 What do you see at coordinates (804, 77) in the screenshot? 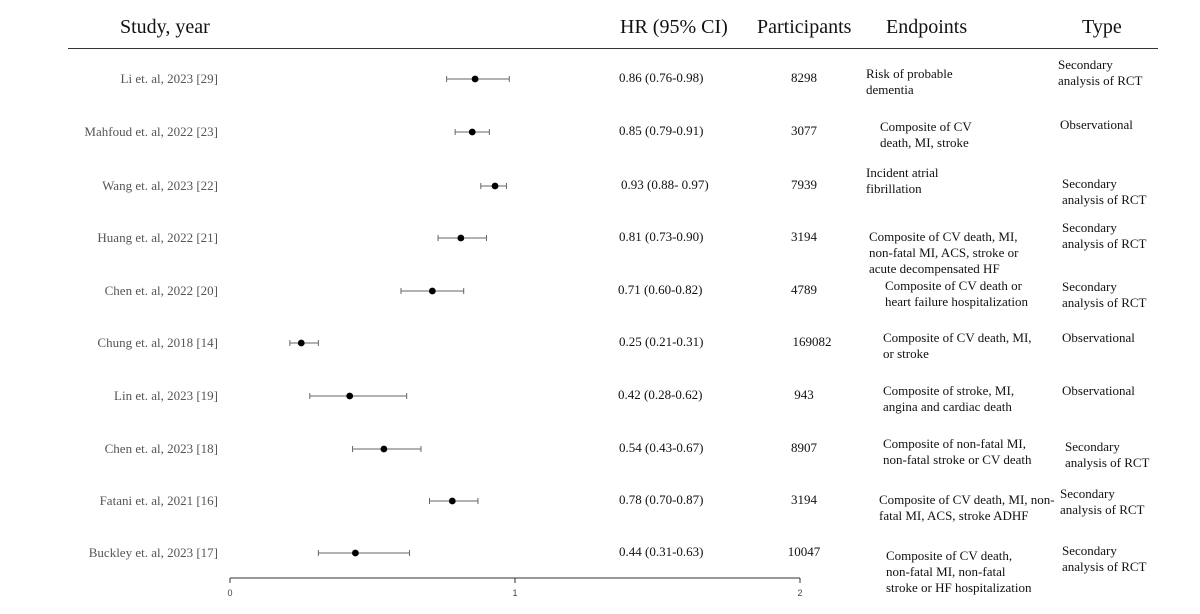
I see `participants-count: 8298` at bounding box center [804, 77].